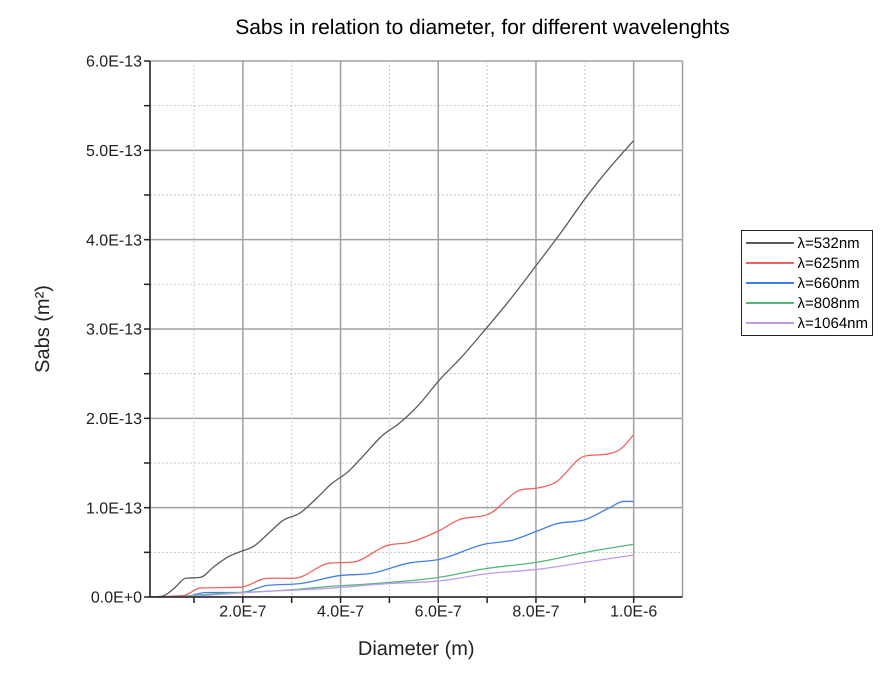 The image size is (885, 678). Describe the element at coordinates (114, 330) in the screenshot. I see `y-tick-label: 3.0E-13` at that location.